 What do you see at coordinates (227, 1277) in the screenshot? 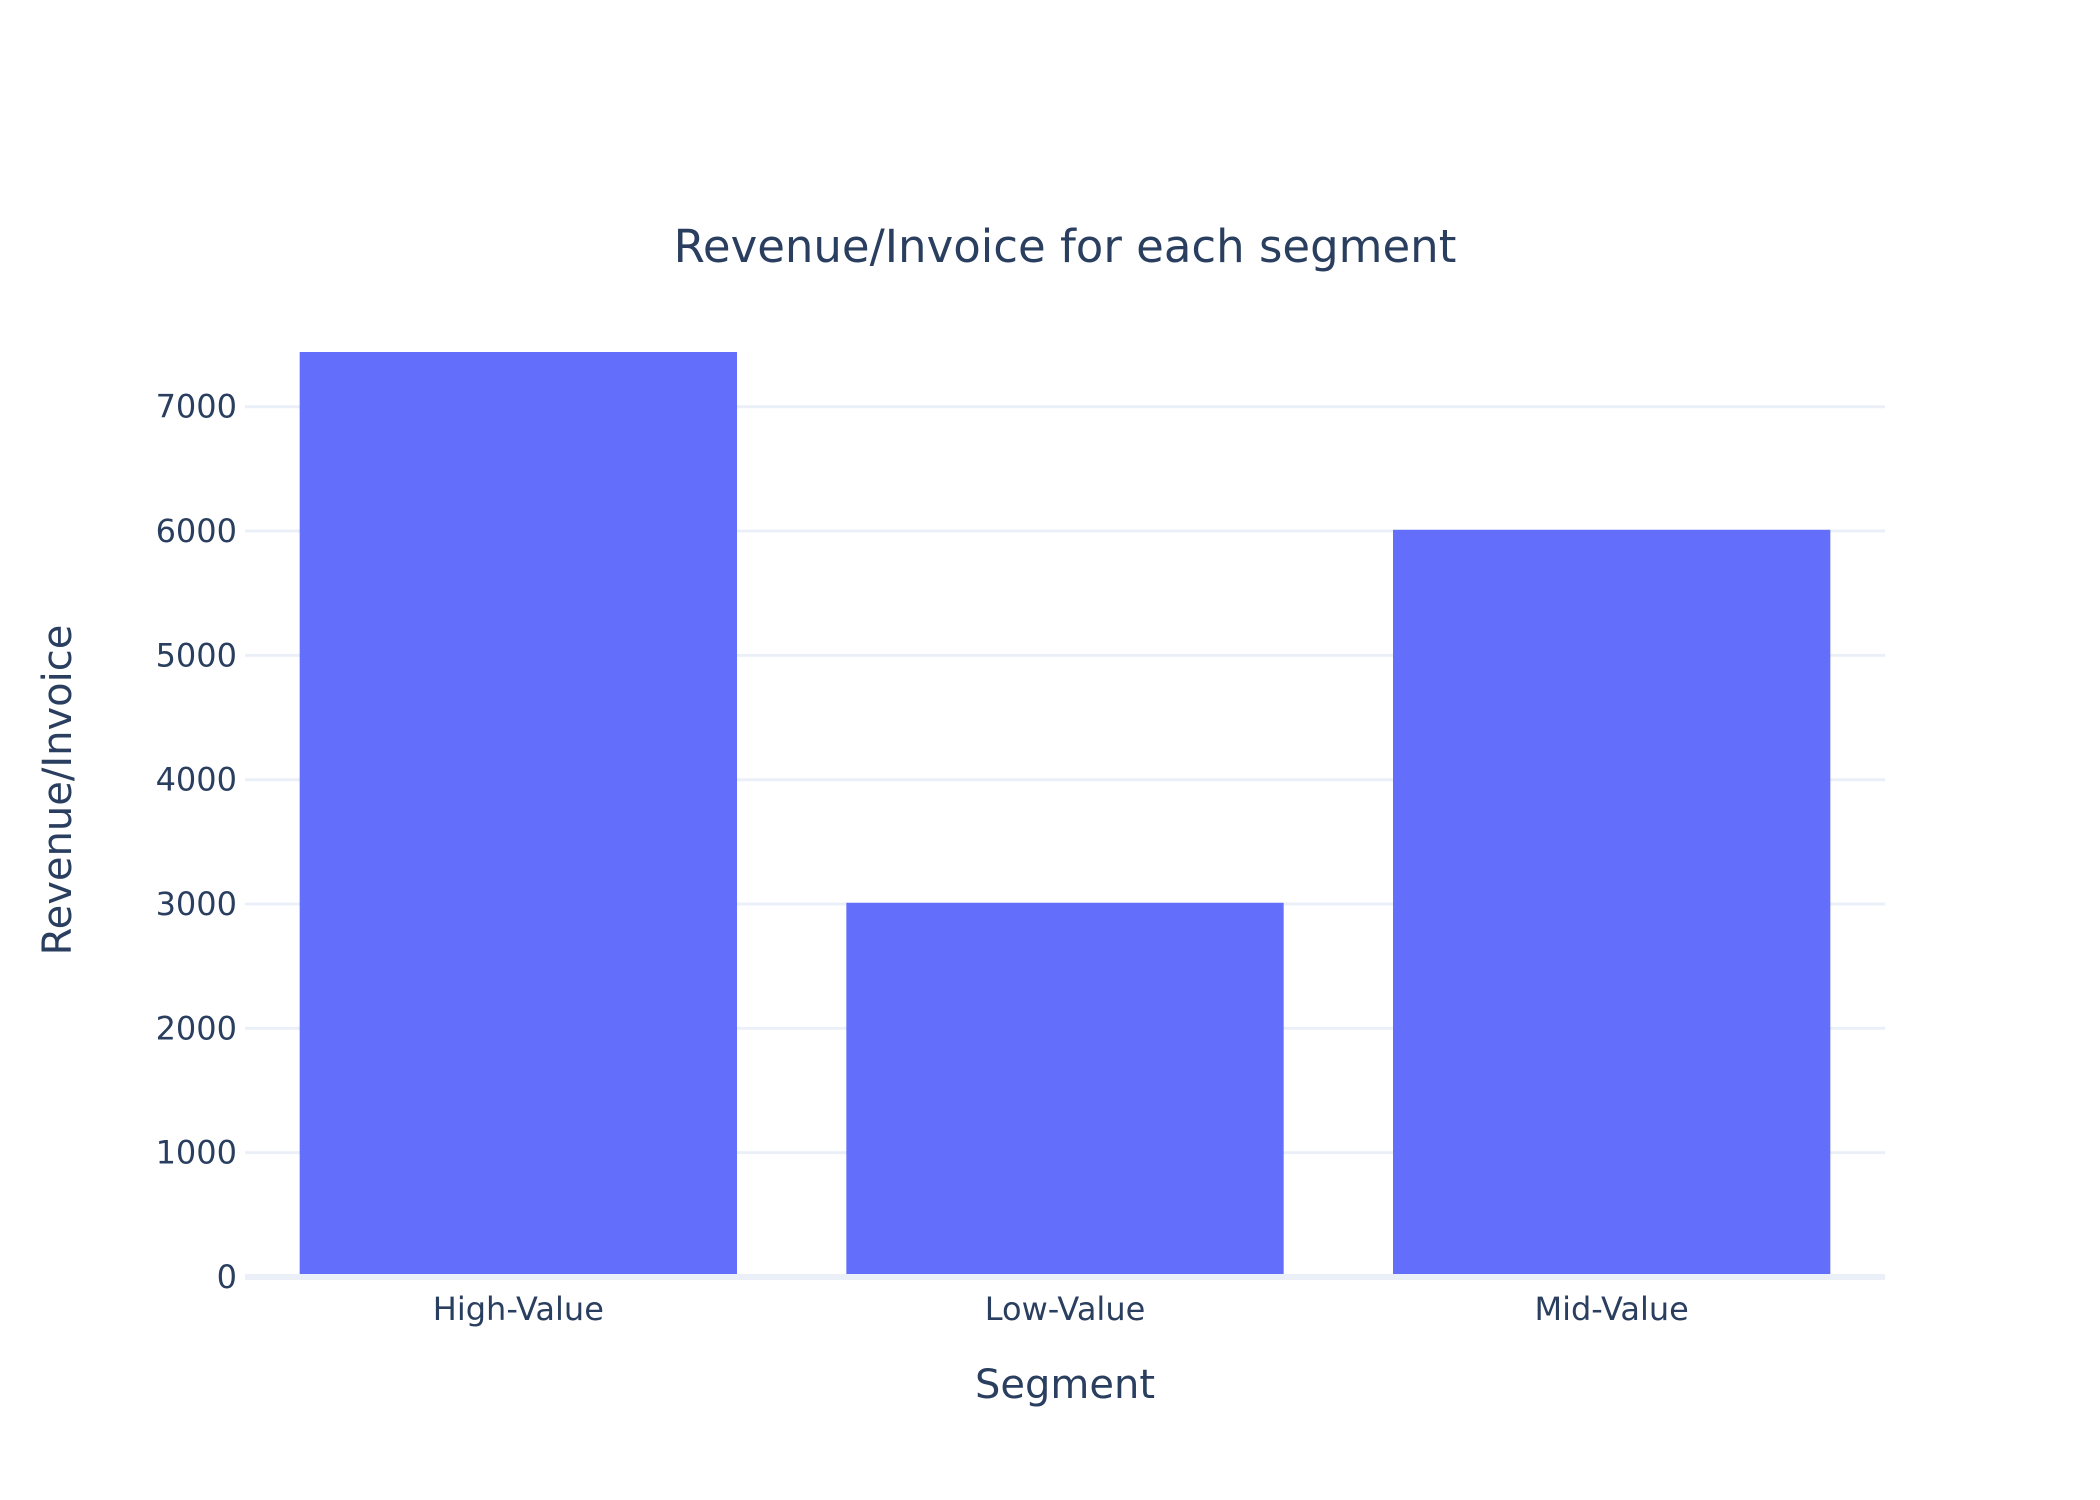
I see `y-tick-label: 0` at bounding box center [227, 1277].